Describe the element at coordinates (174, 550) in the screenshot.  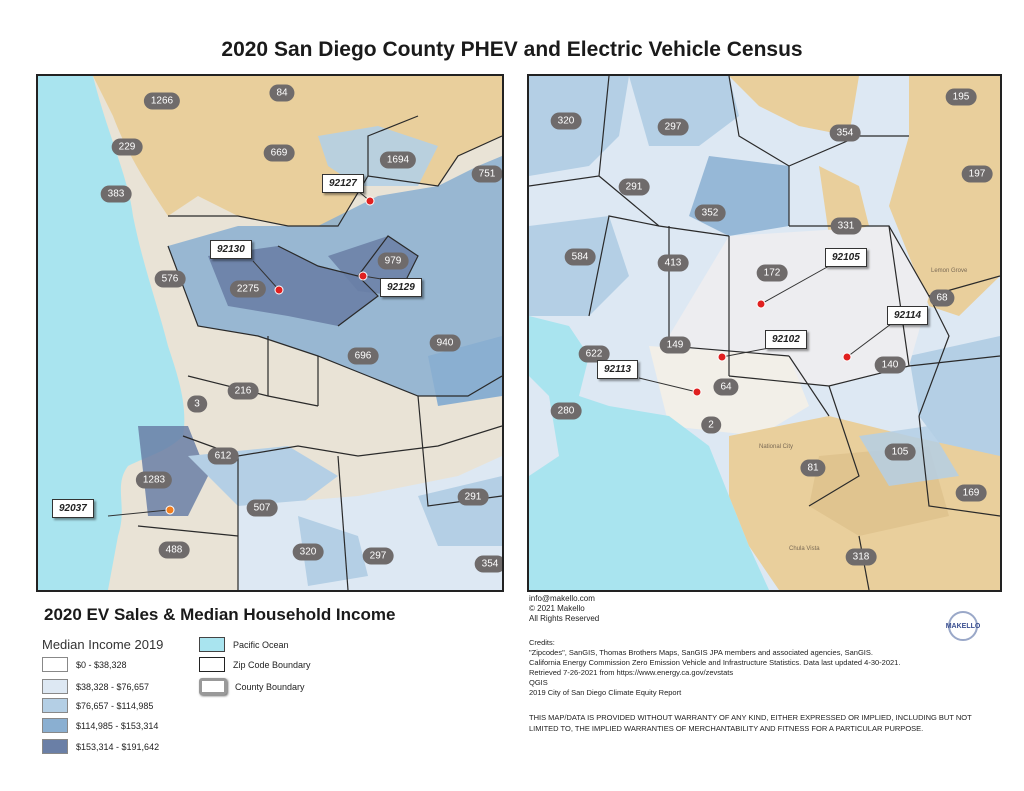
I see `zip-count-badge: 488` at that location.